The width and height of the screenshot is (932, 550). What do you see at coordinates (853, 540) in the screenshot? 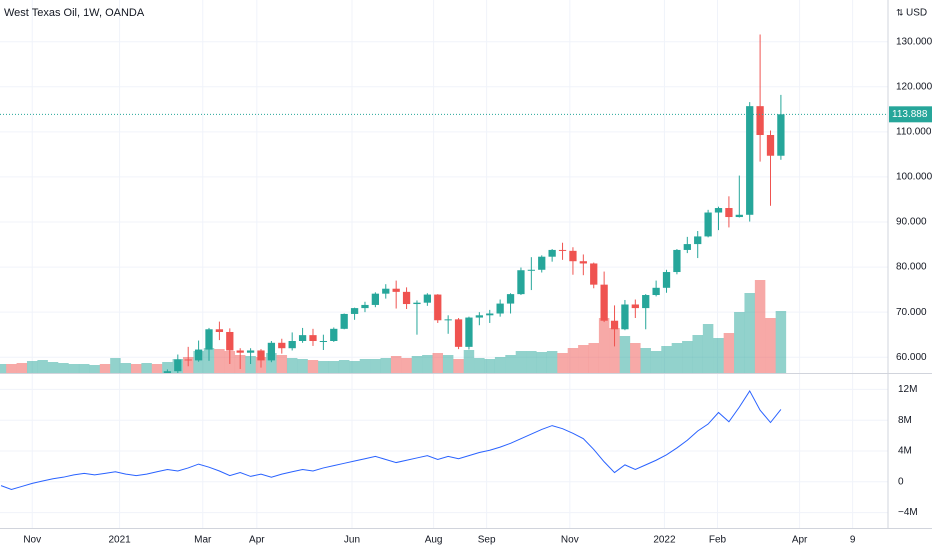
I see `x-tick-label: 9` at bounding box center [853, 540].